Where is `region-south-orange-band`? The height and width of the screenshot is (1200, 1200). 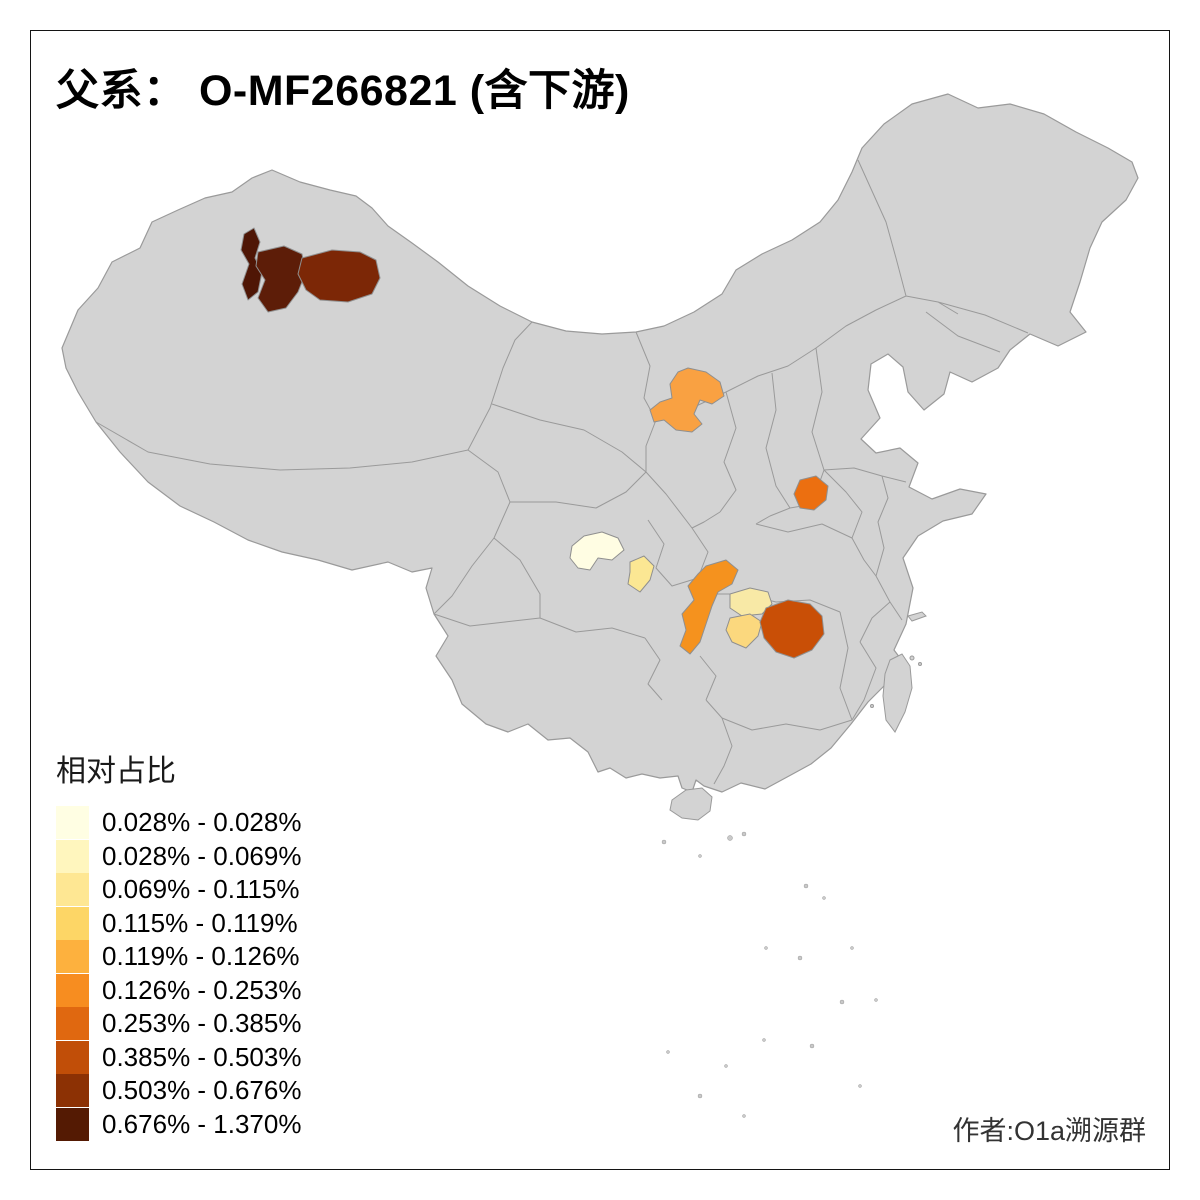 region-south-orange-band is located at coordinates (709, 607).